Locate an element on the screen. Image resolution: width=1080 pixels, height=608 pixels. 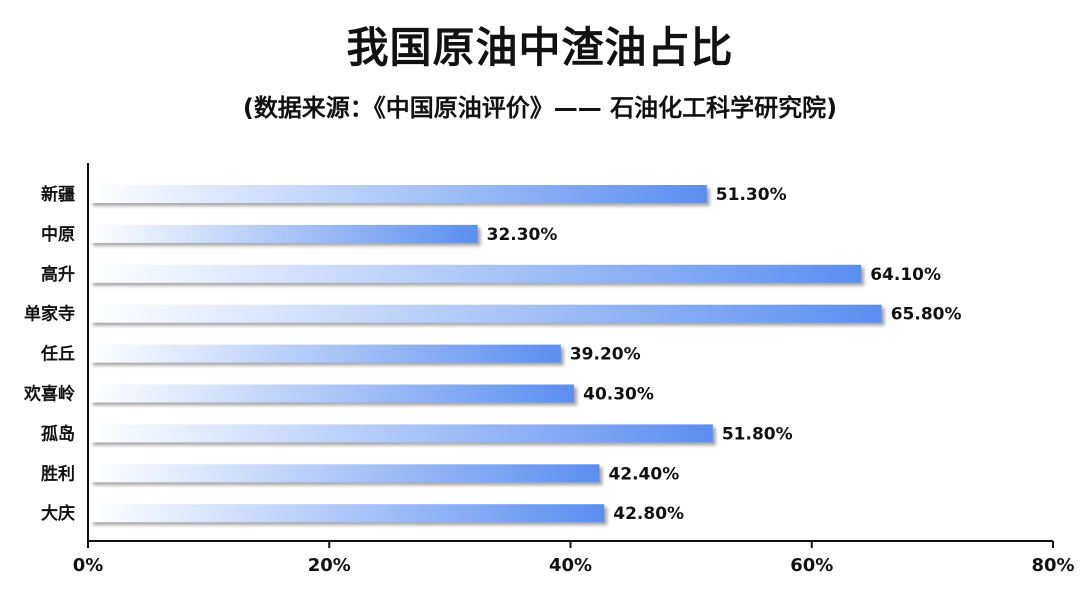
value-label-8: 42.80% is located at coordinates (648, 514).